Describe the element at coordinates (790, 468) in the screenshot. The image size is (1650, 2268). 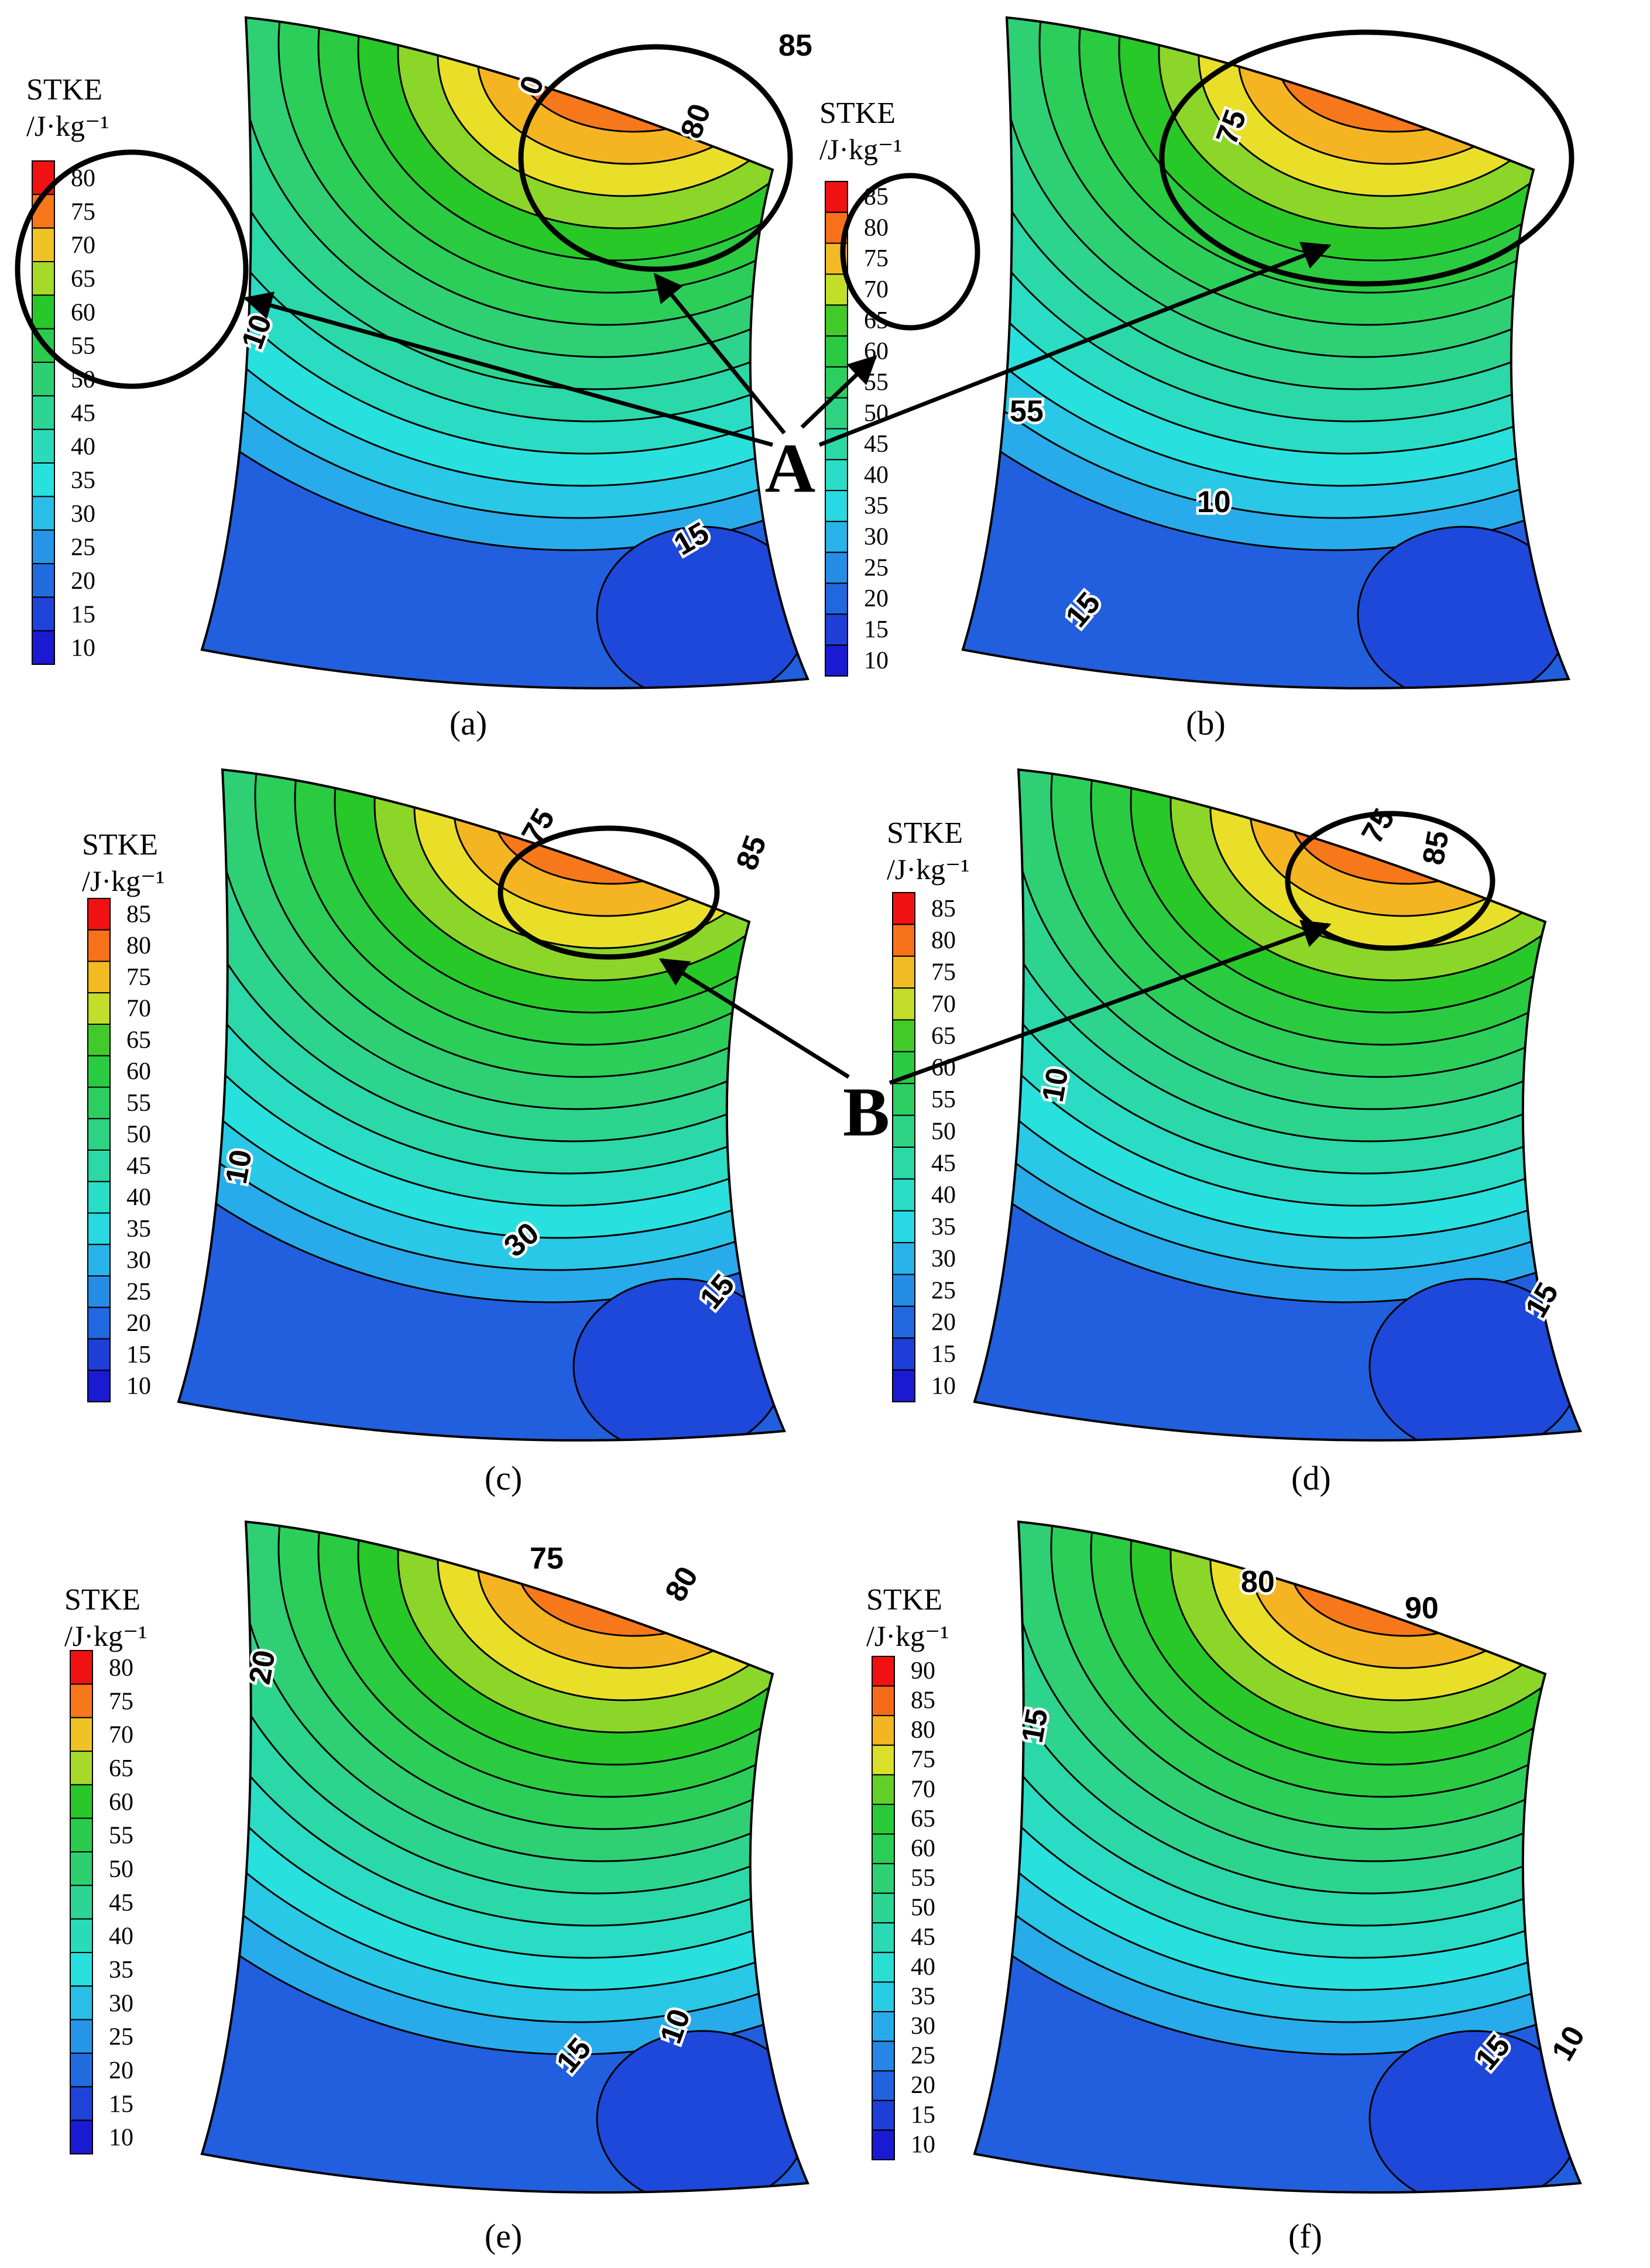
I see `annotation-label-a: A` at that location.